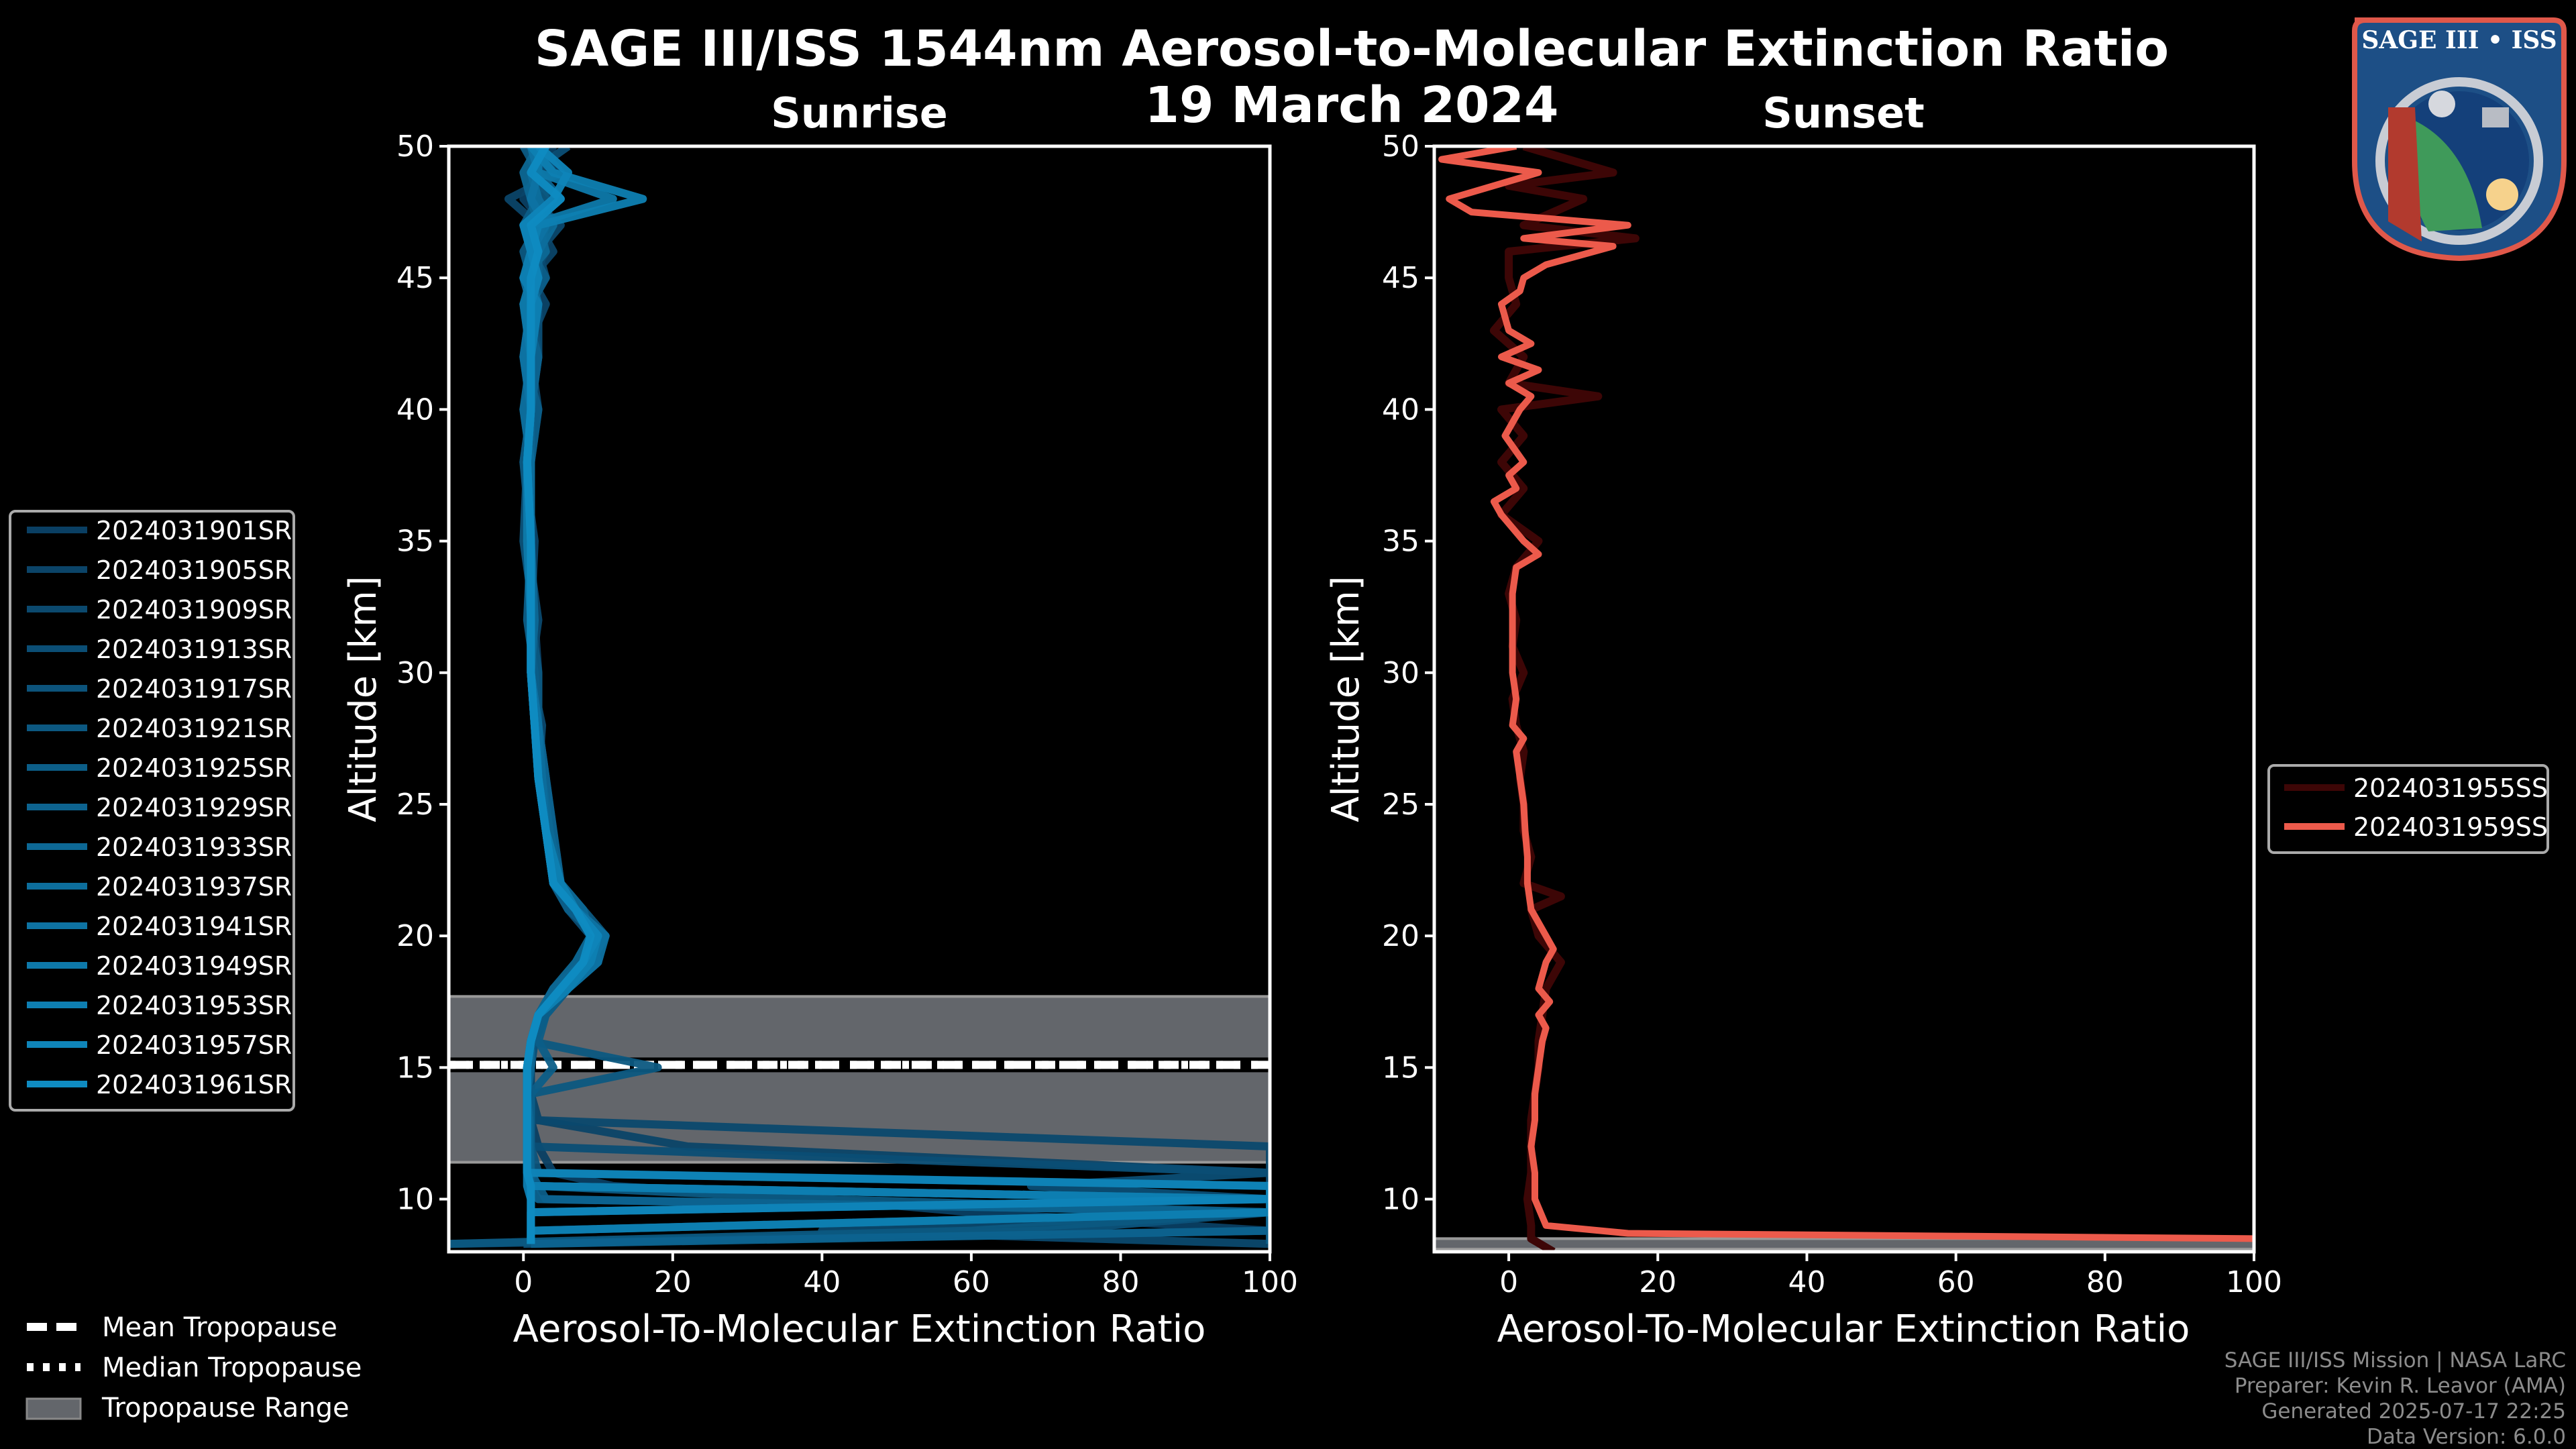 The width and height of the screenshot is (2576, 1449). I want to click on legend-entry-label: 2024031917SR, so click(194, 689).